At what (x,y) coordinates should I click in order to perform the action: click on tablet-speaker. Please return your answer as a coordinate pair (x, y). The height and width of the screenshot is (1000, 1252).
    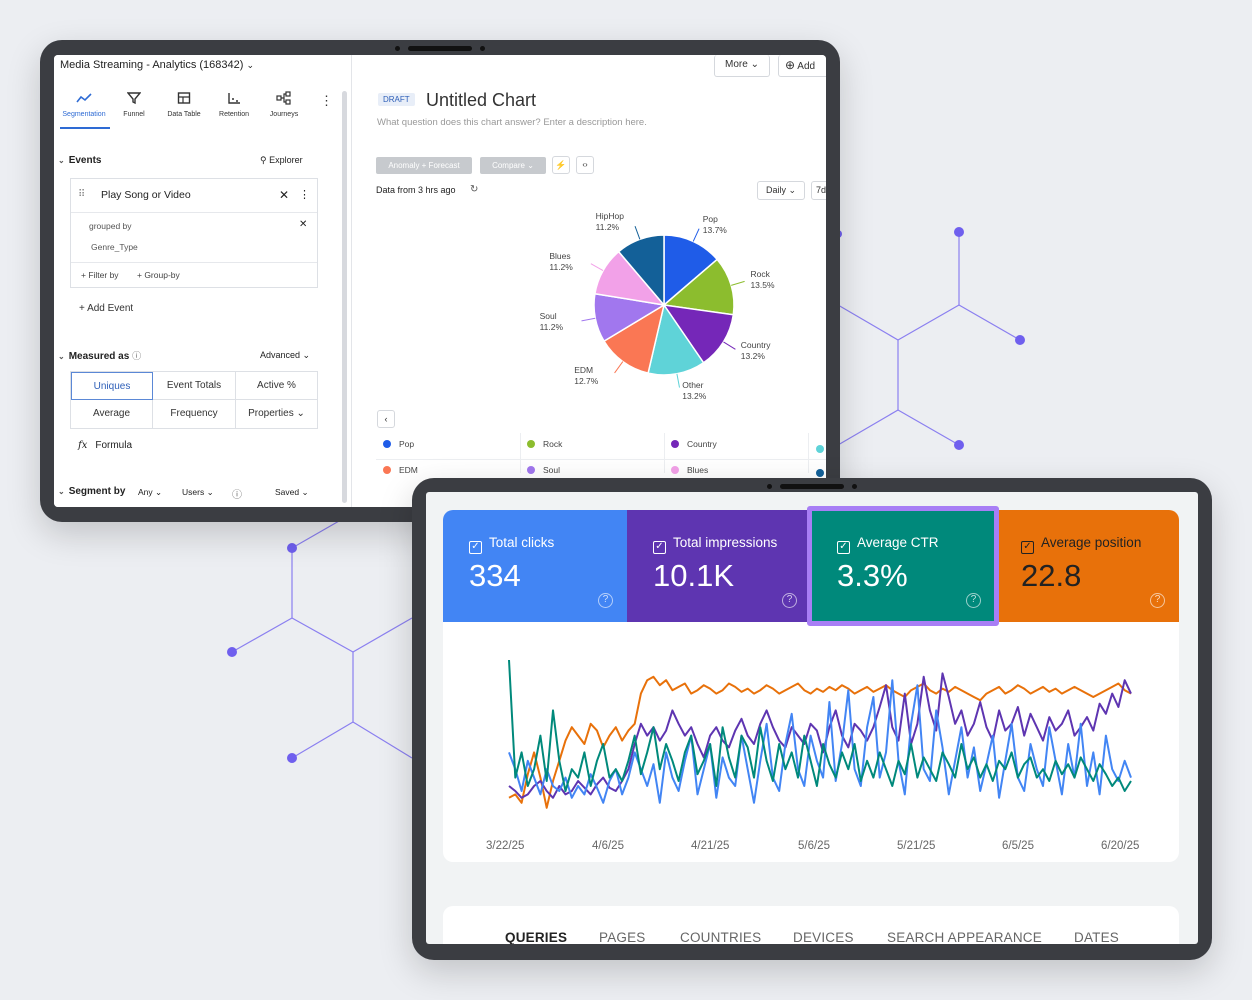
    Looking at the image, I should click on (812, 486).